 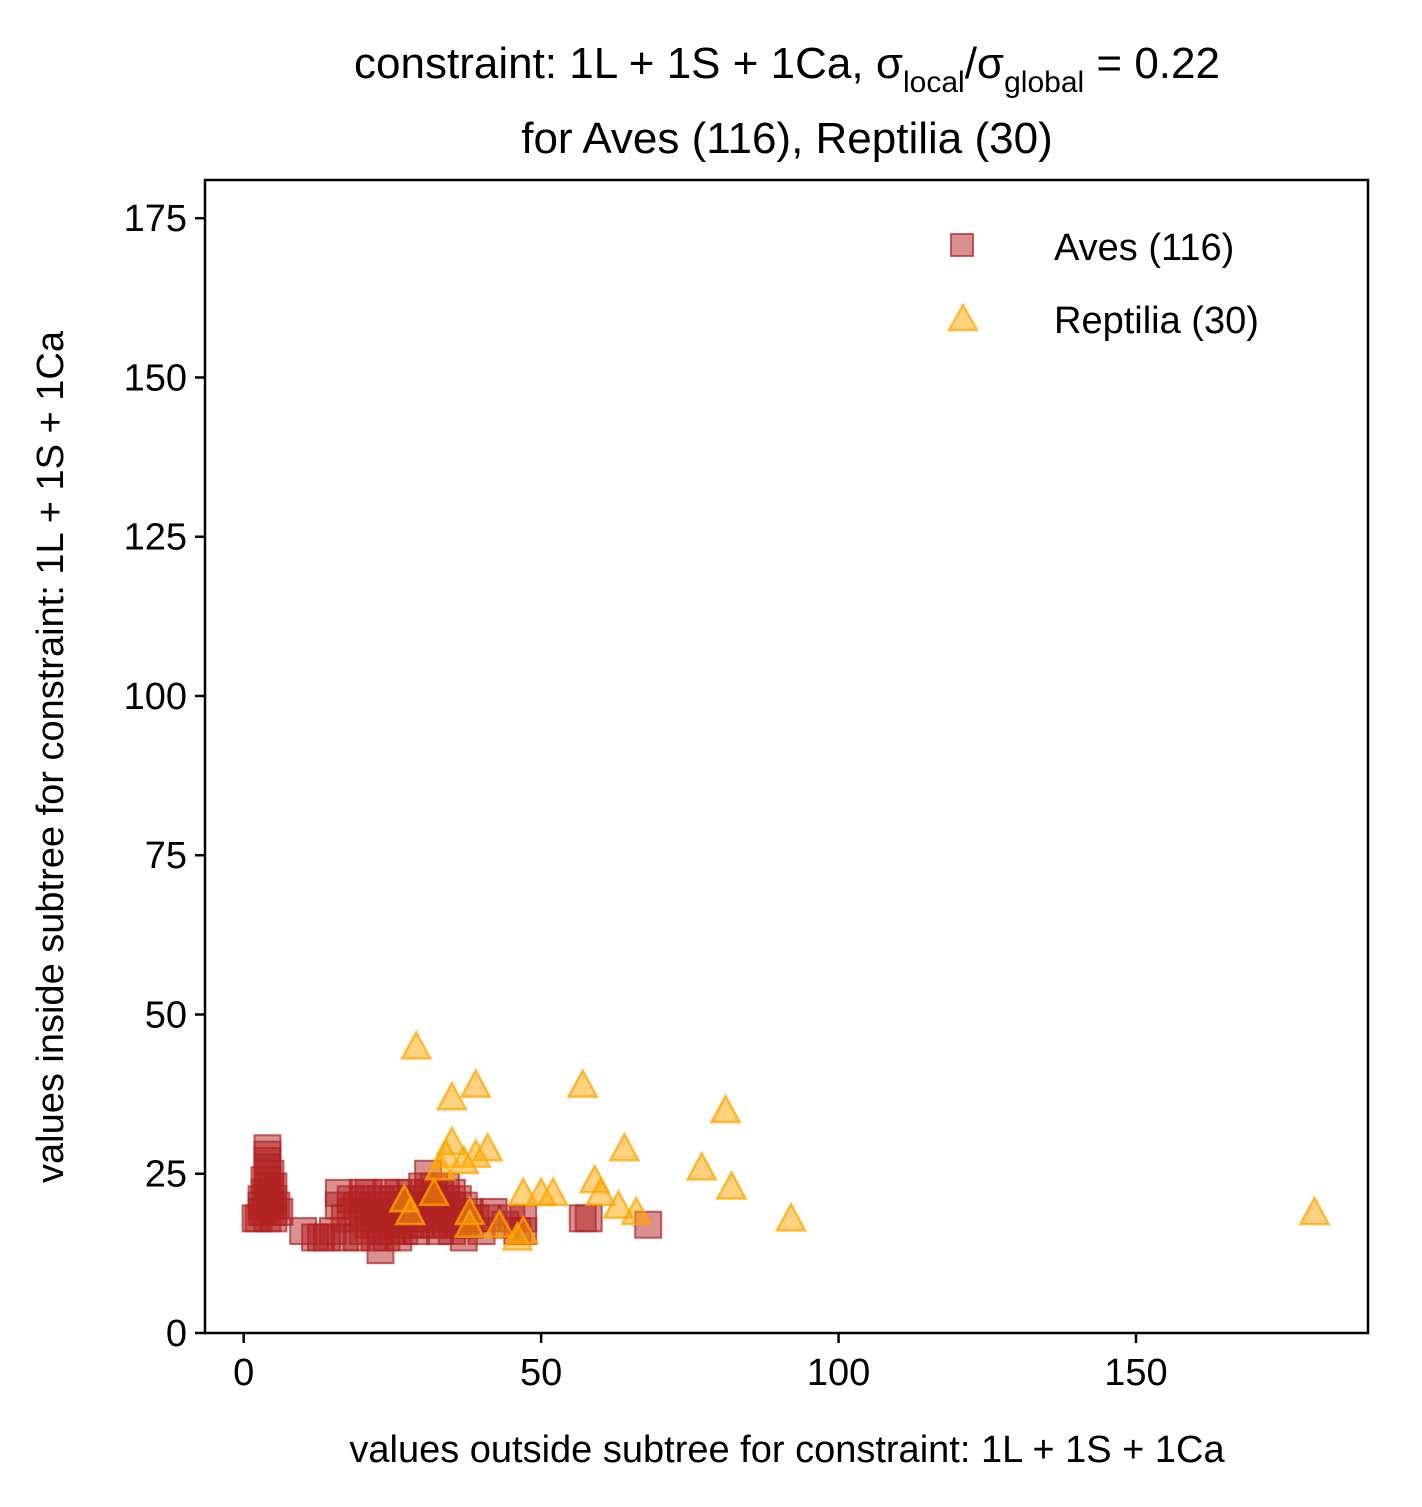 I want to click on y-tick-label: 175, so click(x=155, y=219).